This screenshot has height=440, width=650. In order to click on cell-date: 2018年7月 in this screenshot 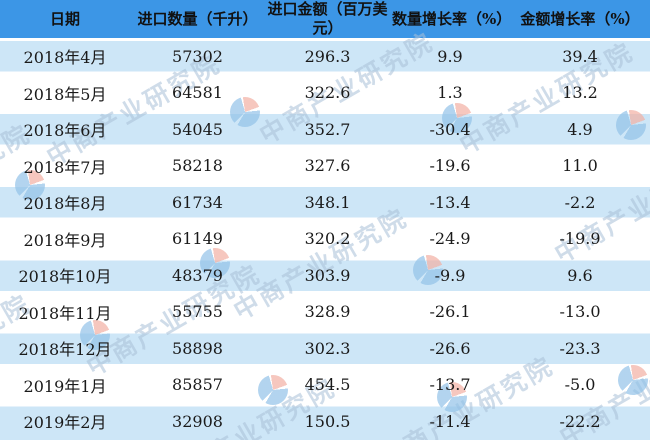, I will do `click(65, 167)`.